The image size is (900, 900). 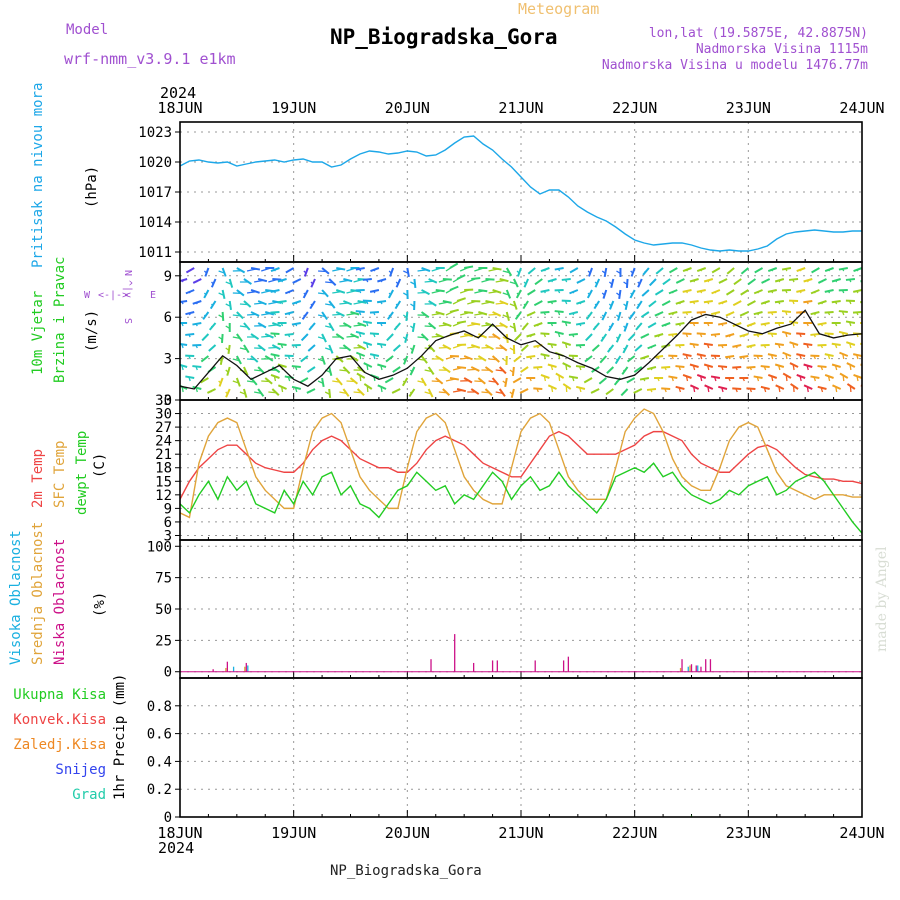 I want to click on precip-unit: 1hr Precip (mm), so click(x=120, y=737).